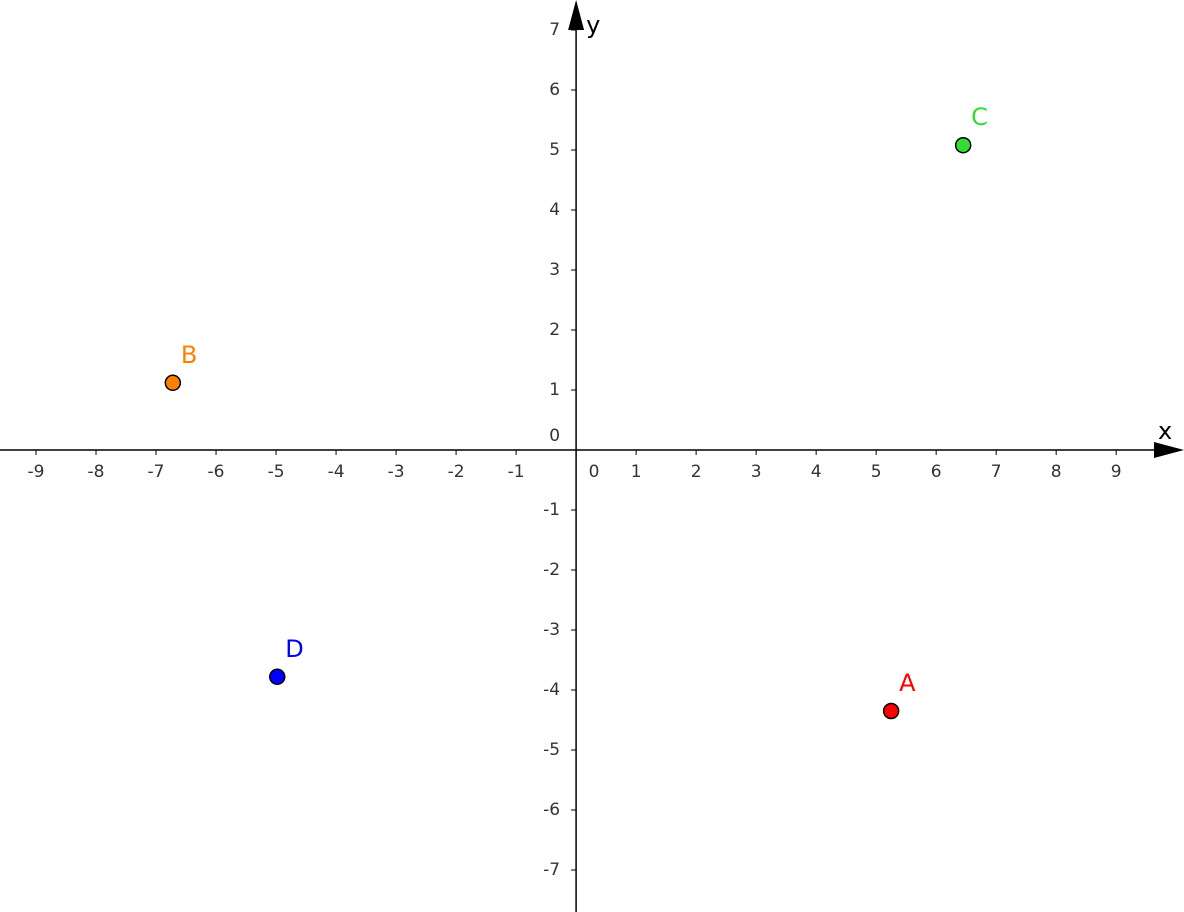 Image resolution: width=1184 pixels, height=912 pixels. Describe the element at coordinates (979, 117) in the screenshot. I see `point-label: C` at that location.